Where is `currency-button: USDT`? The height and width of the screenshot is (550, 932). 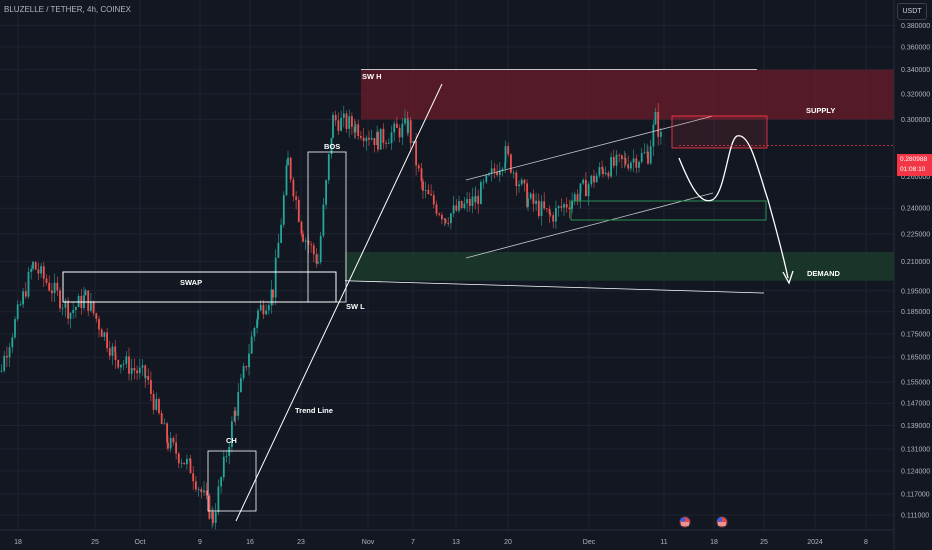
currency-button: USDT is located at coordinates (912, 11).